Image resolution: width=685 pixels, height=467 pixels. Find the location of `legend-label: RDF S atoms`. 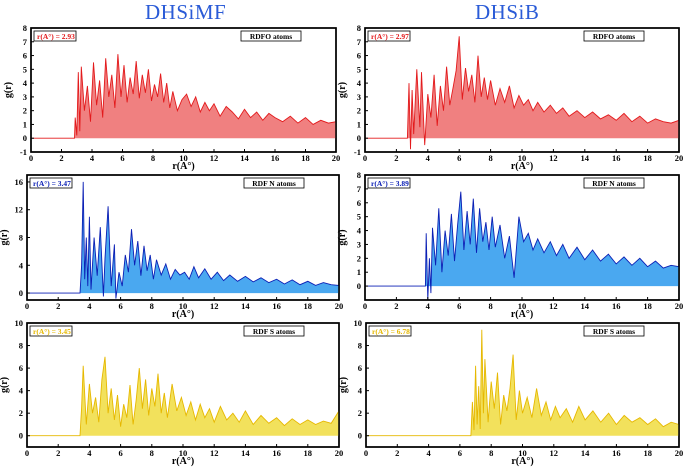

legend-label: RDF S atoms is located at coordinates (614, 331).